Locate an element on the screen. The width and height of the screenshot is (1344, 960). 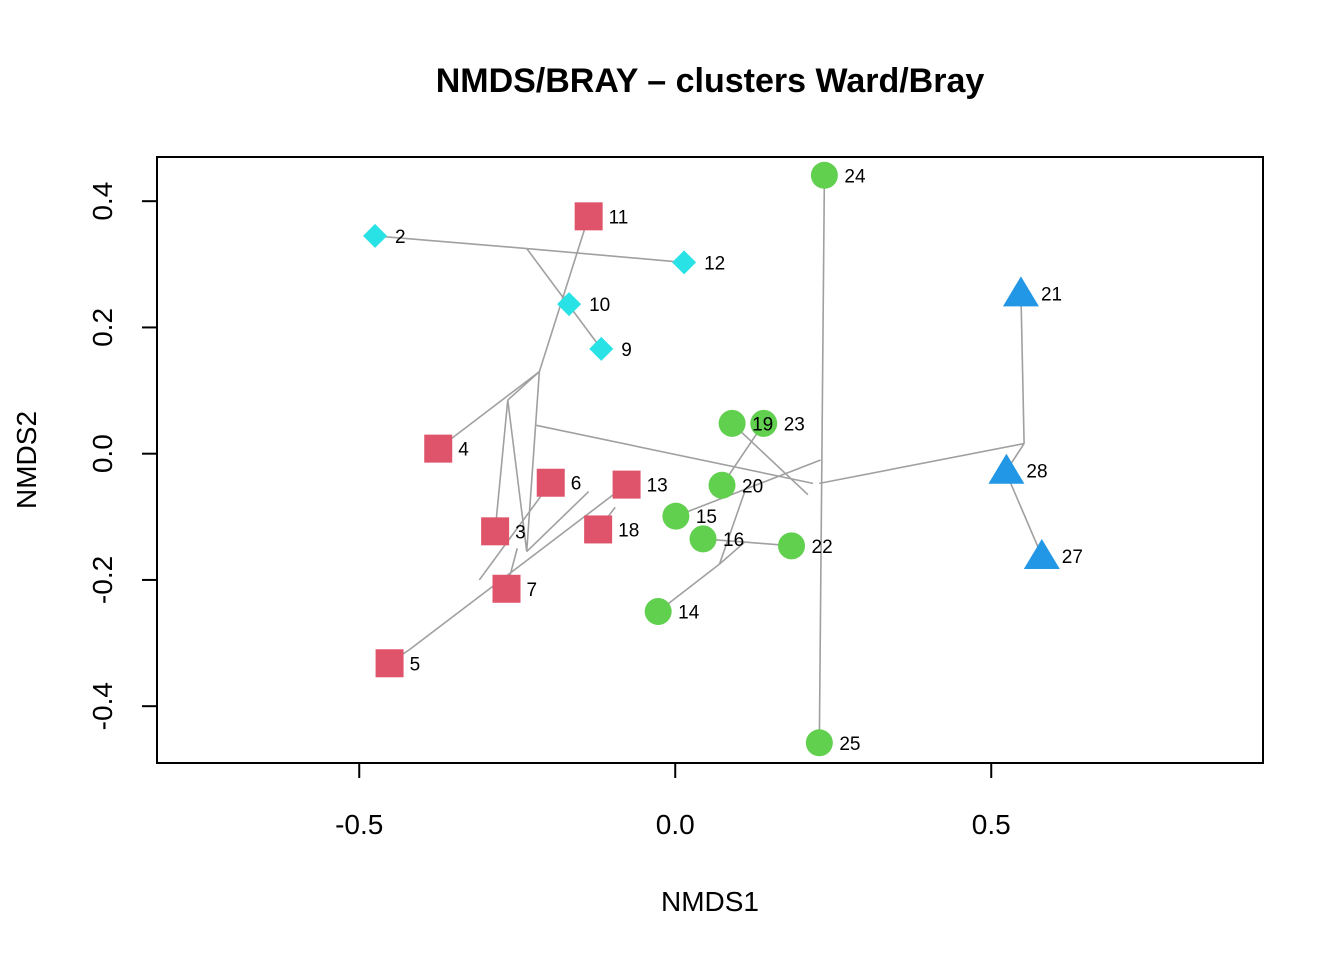
point-label-4: 4 is located at coordinates (463, 450).